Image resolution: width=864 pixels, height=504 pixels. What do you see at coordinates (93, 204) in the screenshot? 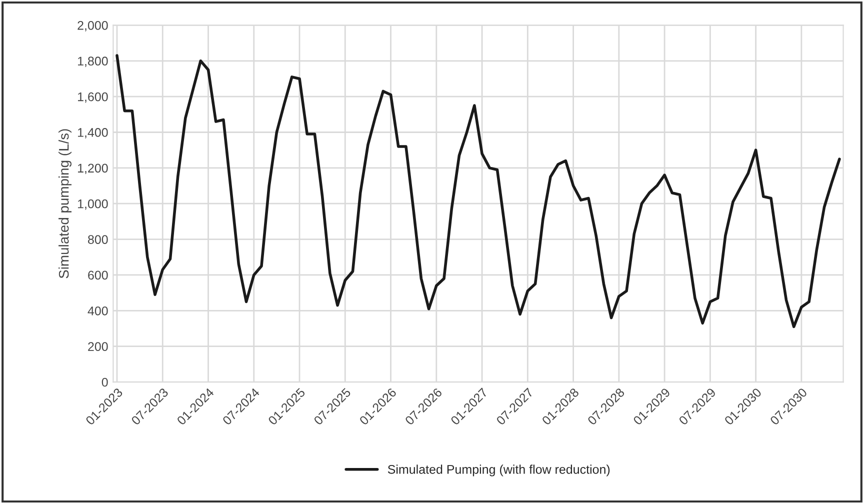
I see `y-tick-label: 1,000` at bounding box center [93, 204].